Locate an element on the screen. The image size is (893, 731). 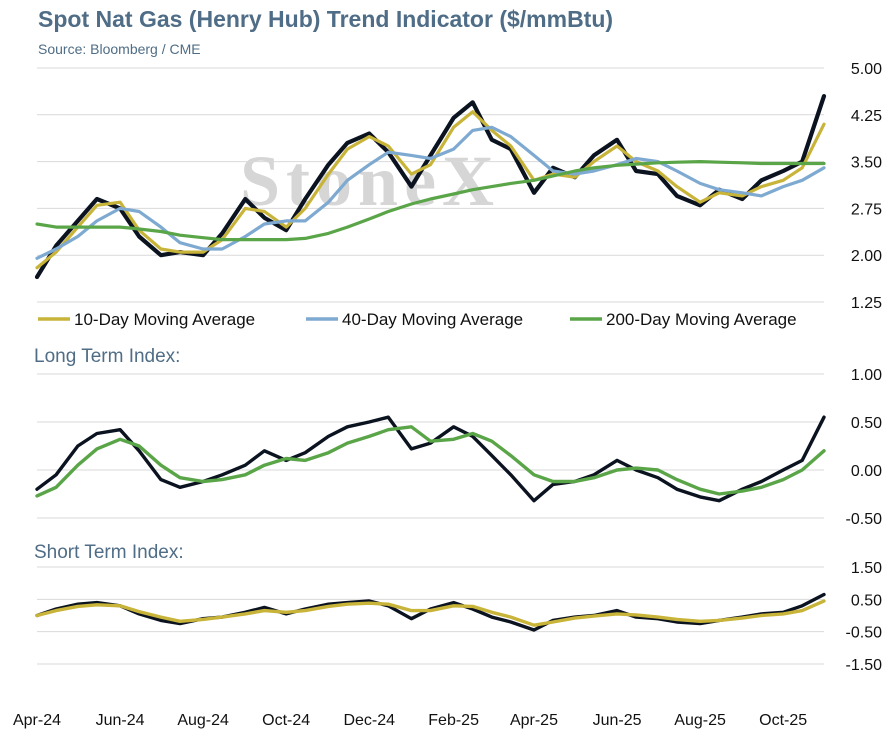
short-term-series is located at coordinates (430, 612).